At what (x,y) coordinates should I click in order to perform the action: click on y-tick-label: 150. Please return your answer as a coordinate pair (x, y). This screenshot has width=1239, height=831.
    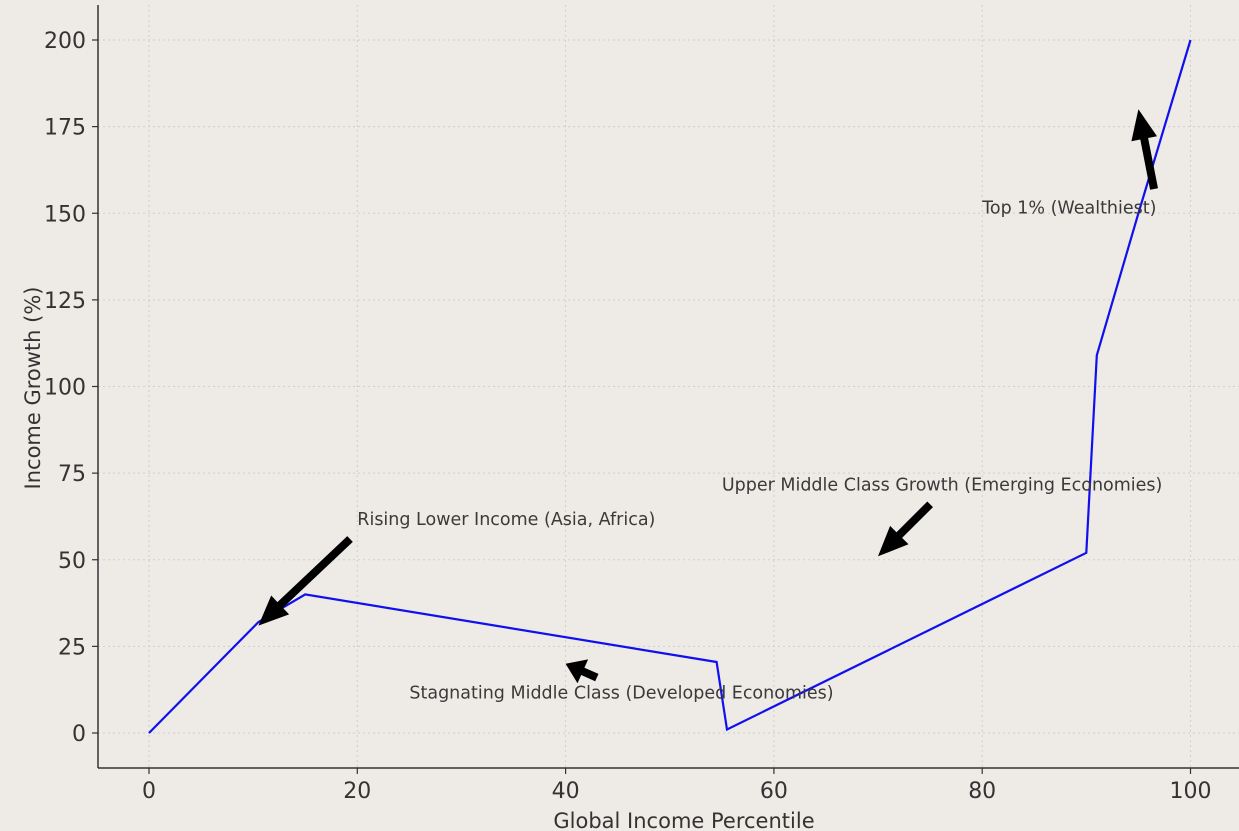
    Looking at the image, I should click on (65, 214).